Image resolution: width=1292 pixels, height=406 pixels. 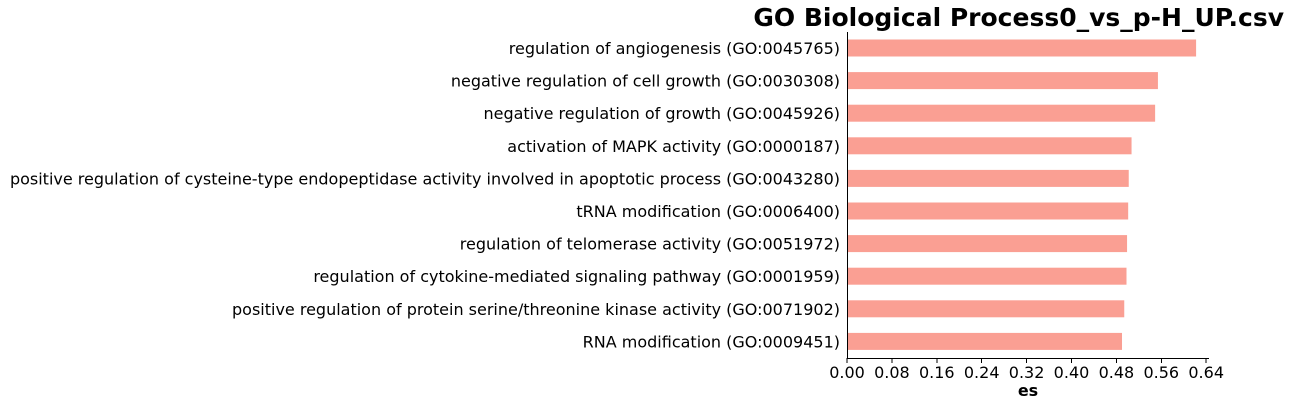 I want to click on x-tick-label-7: 0.56, so click(x=1161, y=372).